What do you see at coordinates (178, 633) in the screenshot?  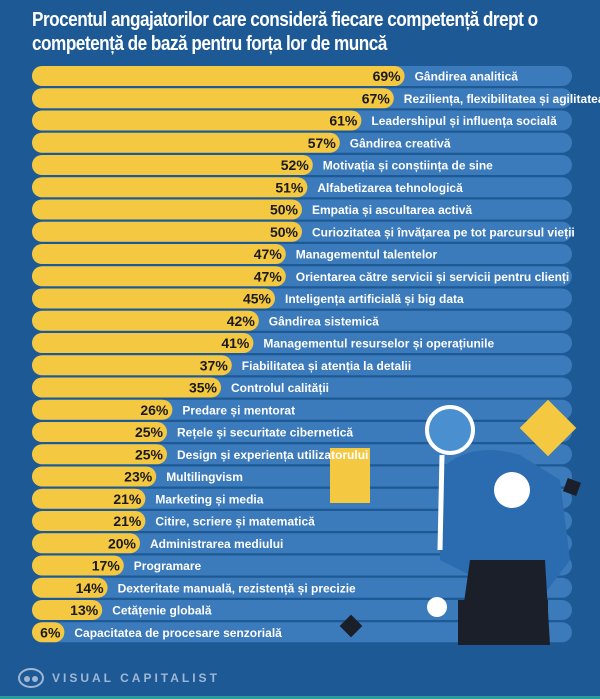 I see `bar-category-label: Capacitatea de procesare senzorială` at bounding box center [178, 633].